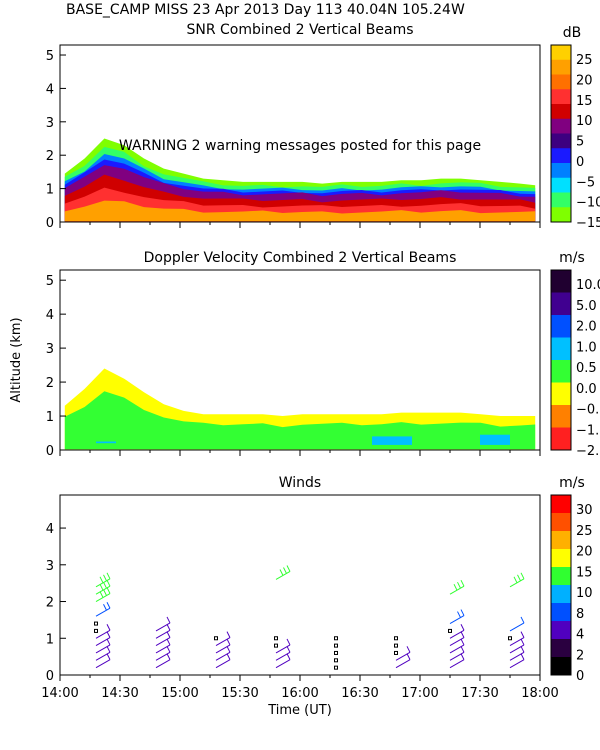 This screenshot has height=750, width=600. What do you see at coordinates (50, 281) in the screenshot?
I see `y-tick-label: 5` at bounding box center [50, 281].